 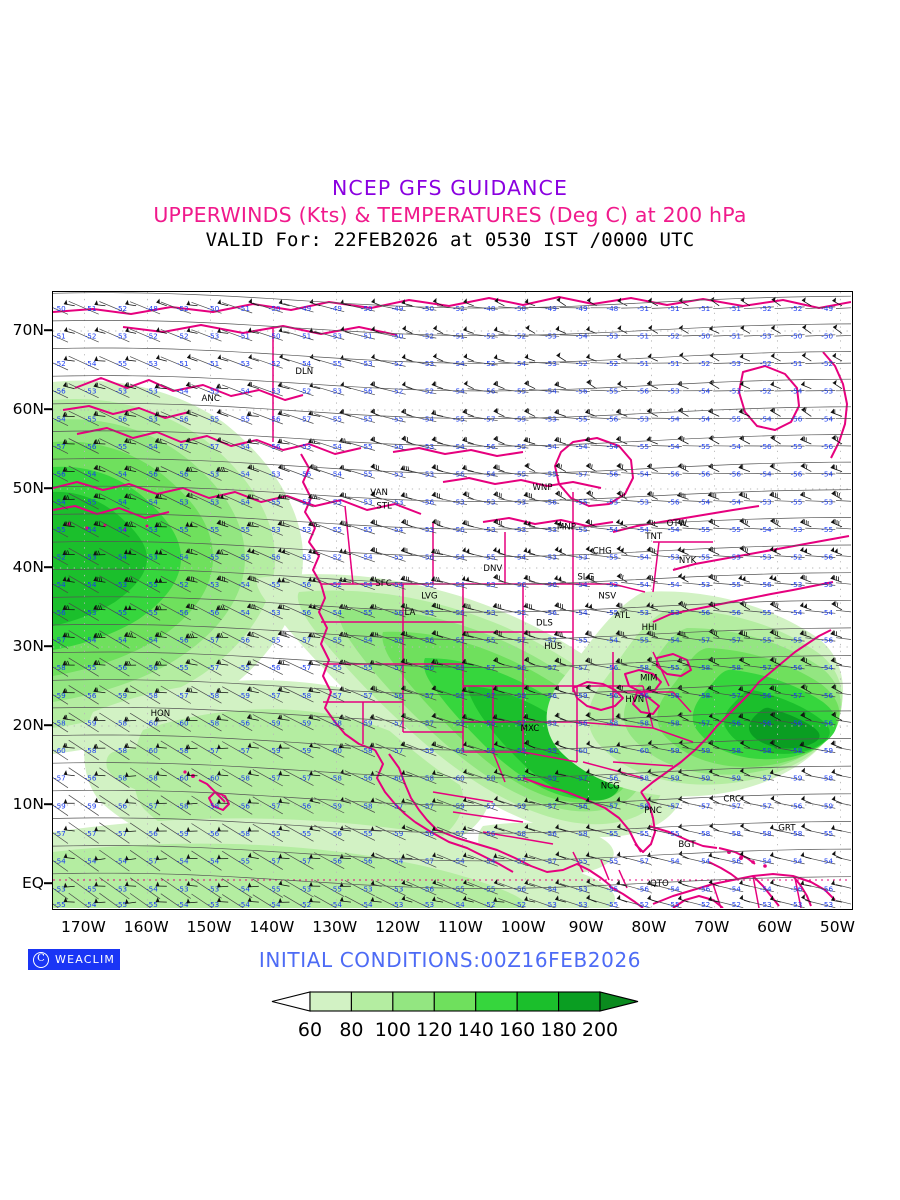 I want to click on temperature-value: -50, so click(x=705, y=335).